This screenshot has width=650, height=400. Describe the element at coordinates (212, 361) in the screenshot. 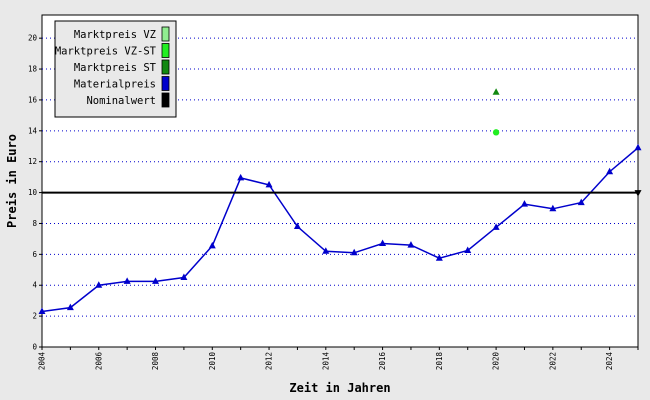

I see `x-tick-label: 2010` at that location.